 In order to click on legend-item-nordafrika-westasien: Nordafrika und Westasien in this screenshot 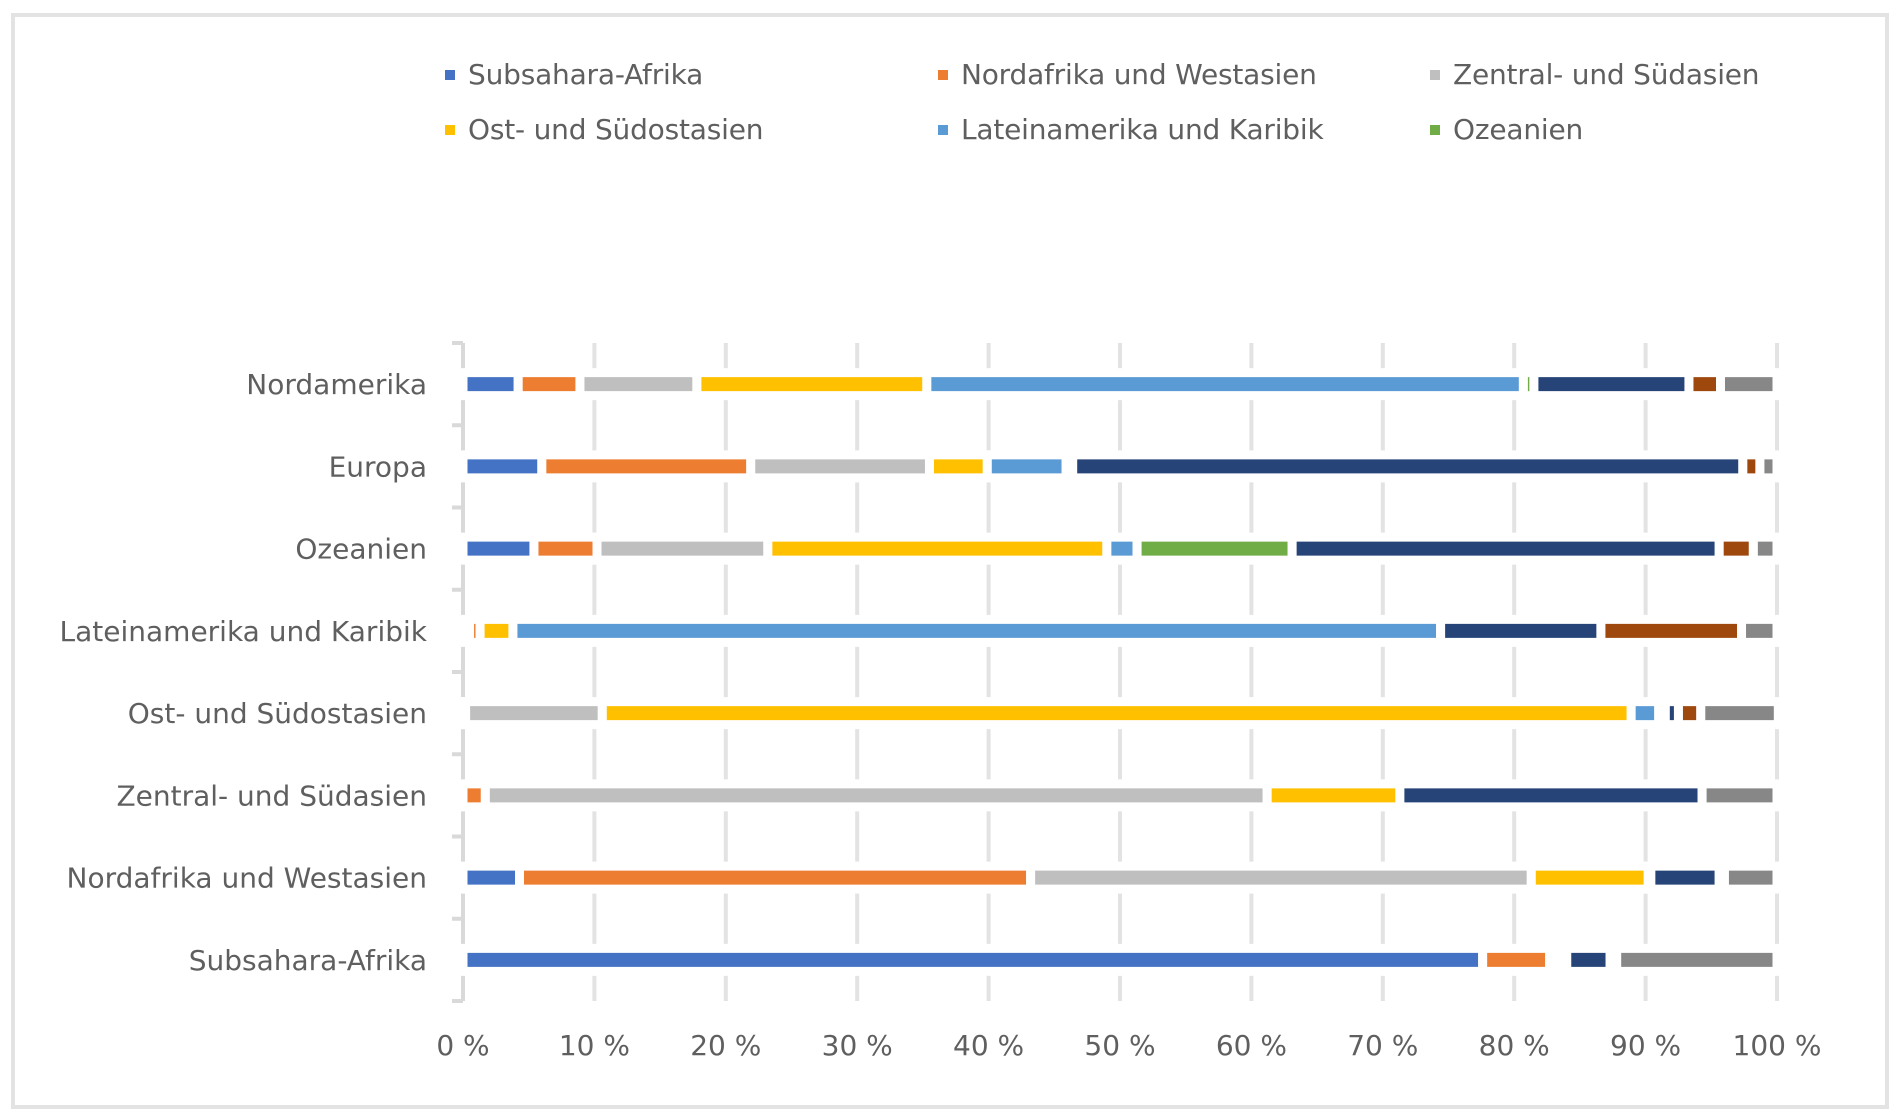, I will do `click(1127, 74)`.